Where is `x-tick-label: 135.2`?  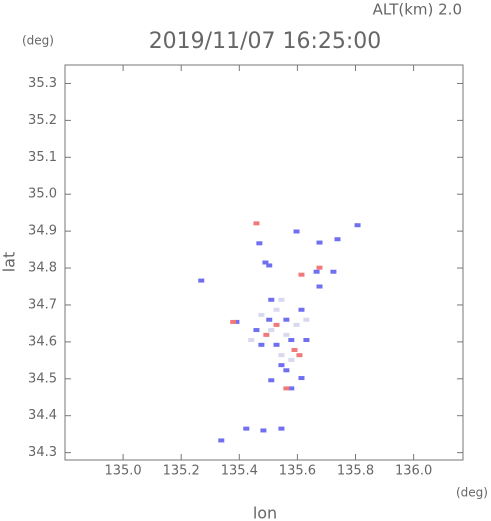 x-tick-label: 135.2 is located at coordinates (181, 471).